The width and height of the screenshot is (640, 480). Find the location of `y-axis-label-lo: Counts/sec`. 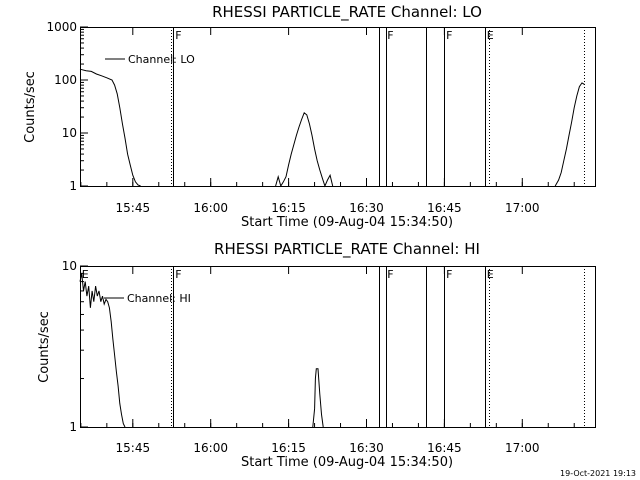

y-axis-label-lo: Counts/sec is located at coordinates (30, 107).